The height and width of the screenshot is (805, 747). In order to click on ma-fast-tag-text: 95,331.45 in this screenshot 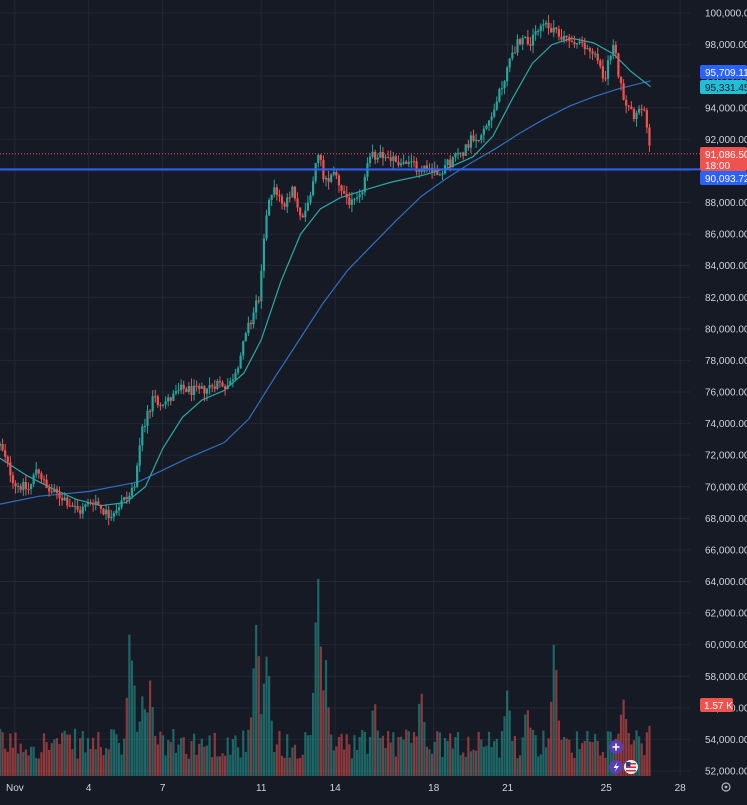, I will do `click(726, 88)`.